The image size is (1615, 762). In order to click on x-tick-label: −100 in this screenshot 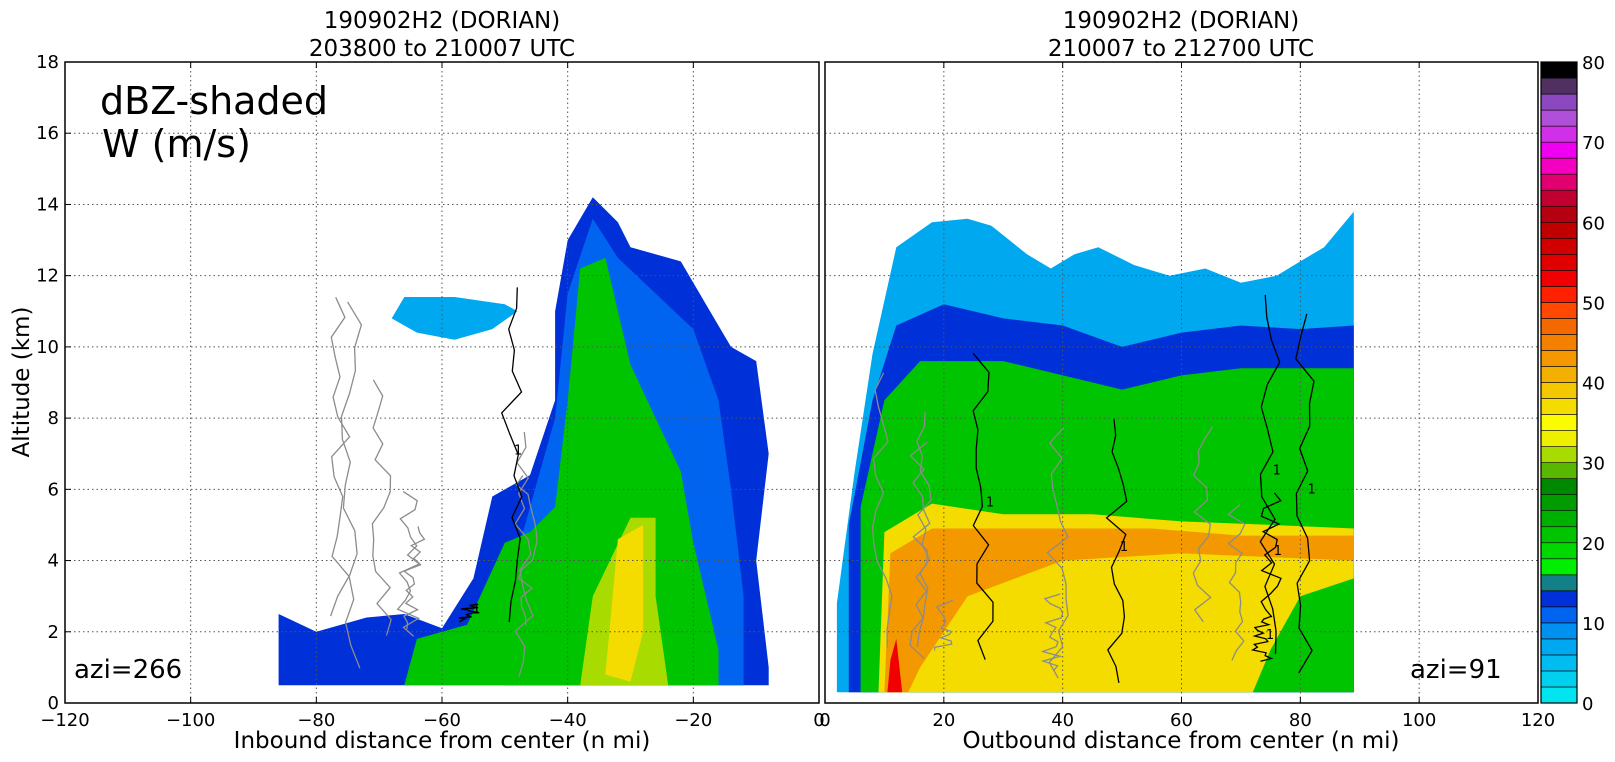, I will do `click(190, 720)`.